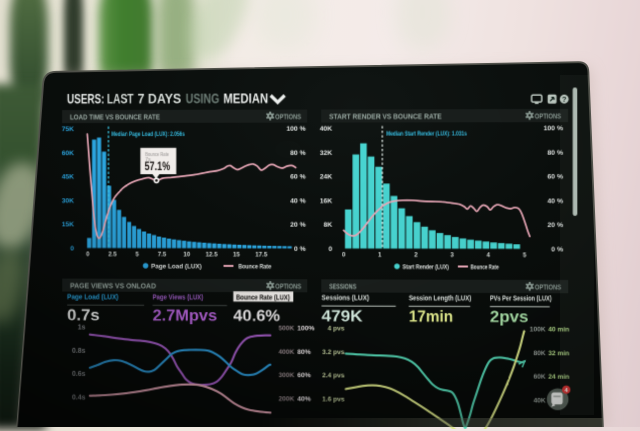 The width and height of the screenshot is (640, 431). What do you see at coordinates (426, 133) in the screenshot?
I see `svg-text:Median Start Render (LUX): 1.0: Median Start Render (LUX): 1.031s` at bounding box center [426, 133].